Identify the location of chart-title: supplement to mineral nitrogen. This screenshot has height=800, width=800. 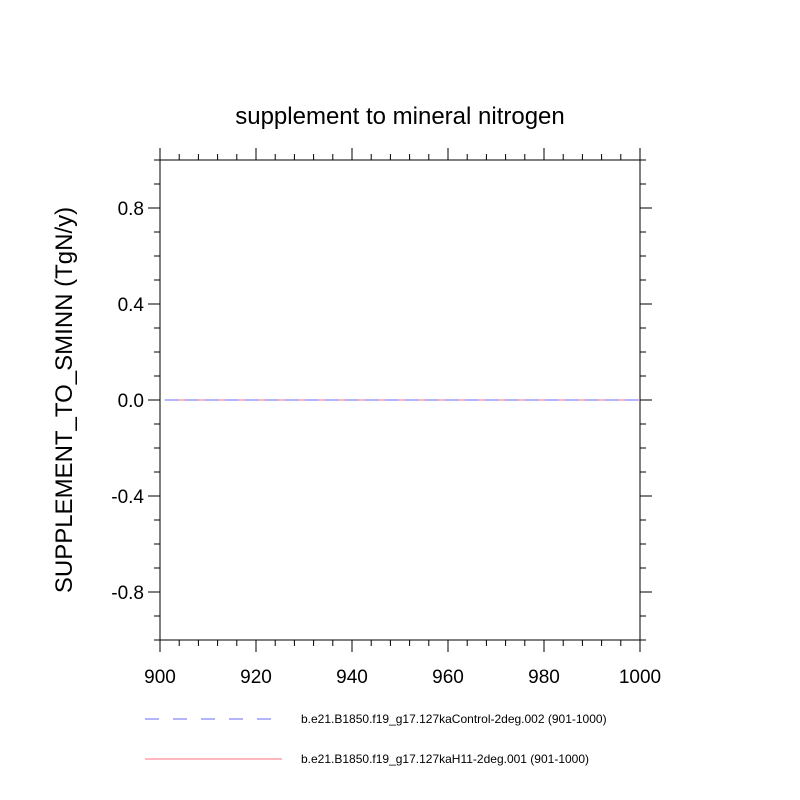
(400, 116).